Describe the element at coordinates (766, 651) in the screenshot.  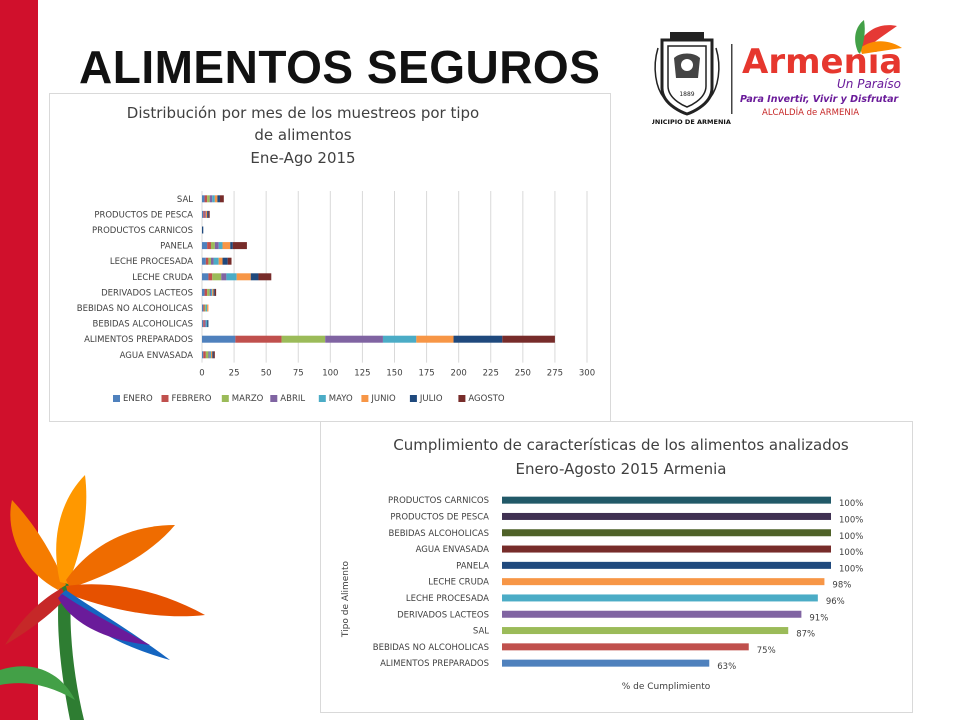
I see `data-label: 75%` at that location.